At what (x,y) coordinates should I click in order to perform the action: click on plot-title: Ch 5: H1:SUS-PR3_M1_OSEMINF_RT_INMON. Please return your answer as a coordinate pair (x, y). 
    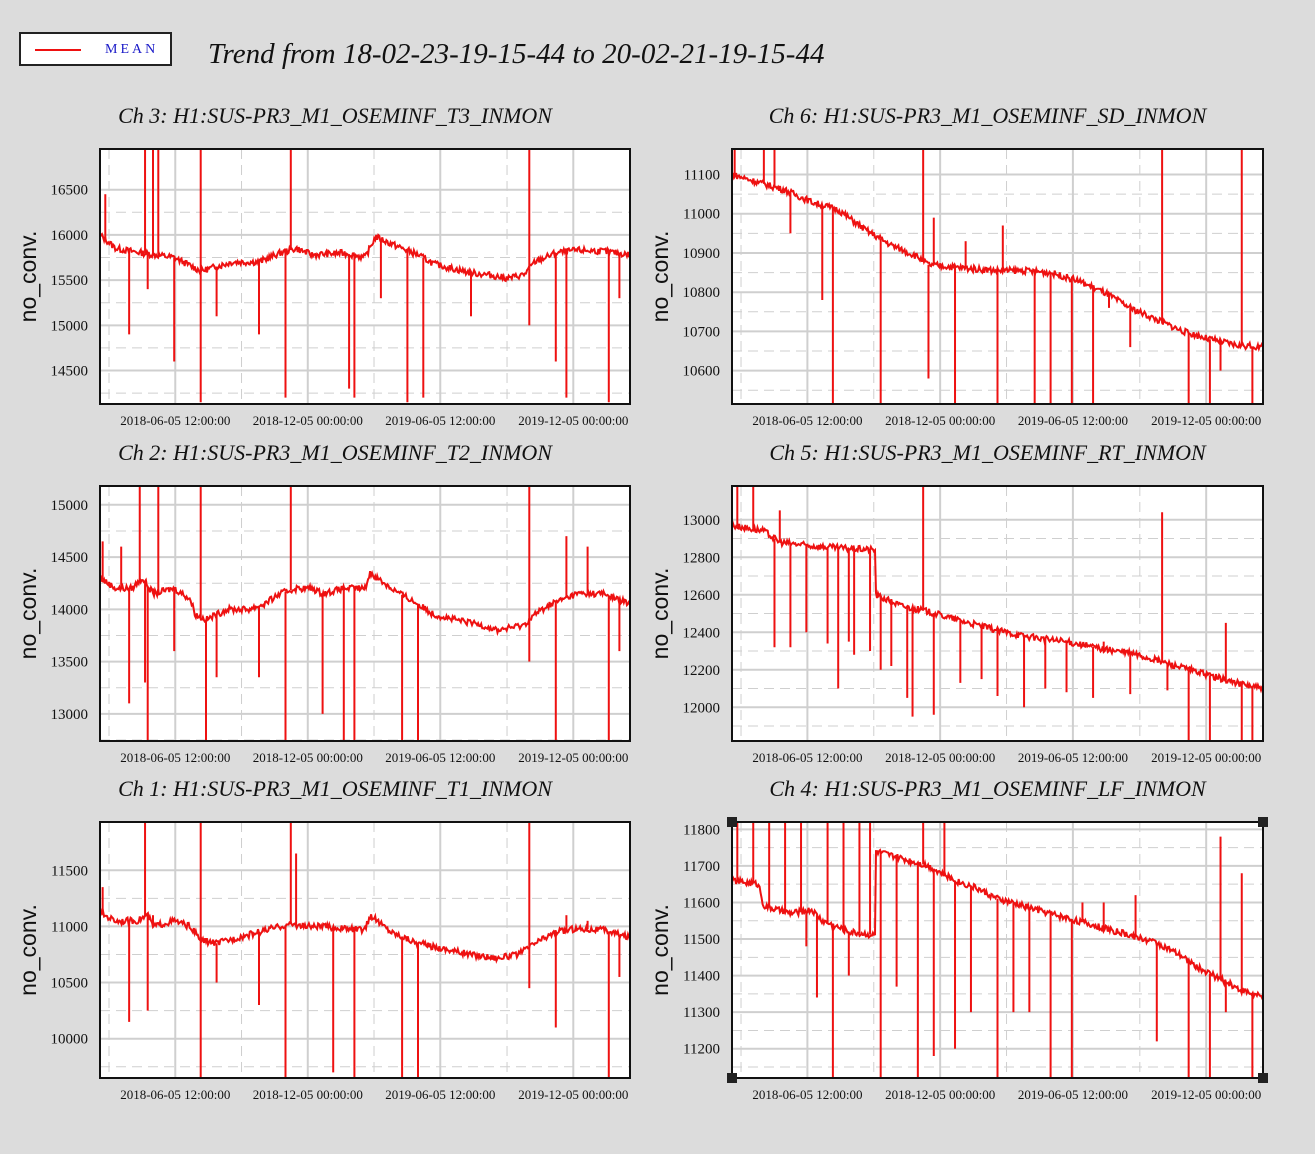
    Looking at the image, I should click on (988, 452).